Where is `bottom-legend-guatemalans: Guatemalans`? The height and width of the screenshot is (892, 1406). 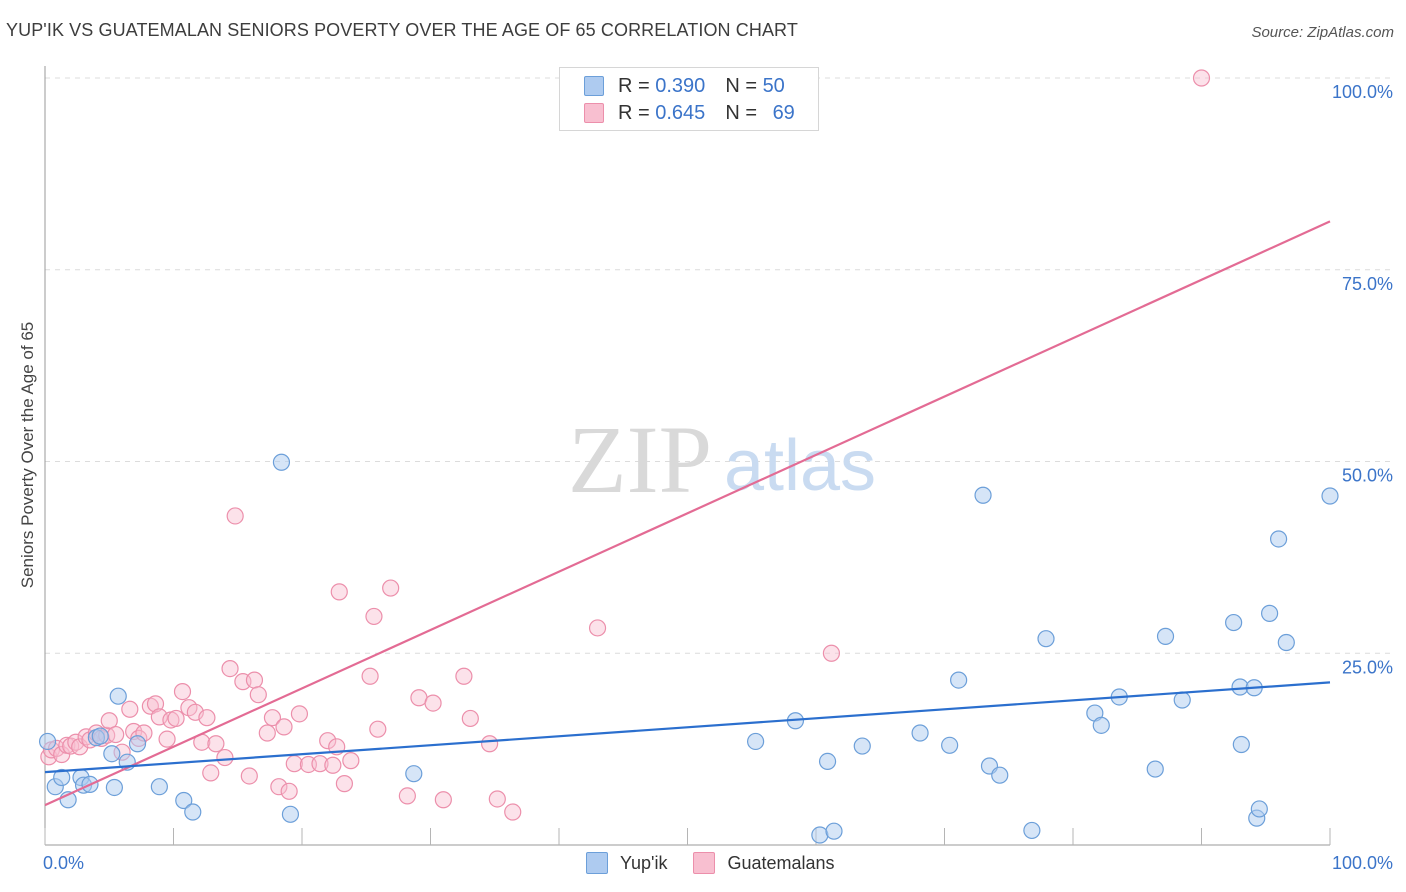 bottom-legend-guatemalans: Guatemalans is located at coordinates (764, 863).